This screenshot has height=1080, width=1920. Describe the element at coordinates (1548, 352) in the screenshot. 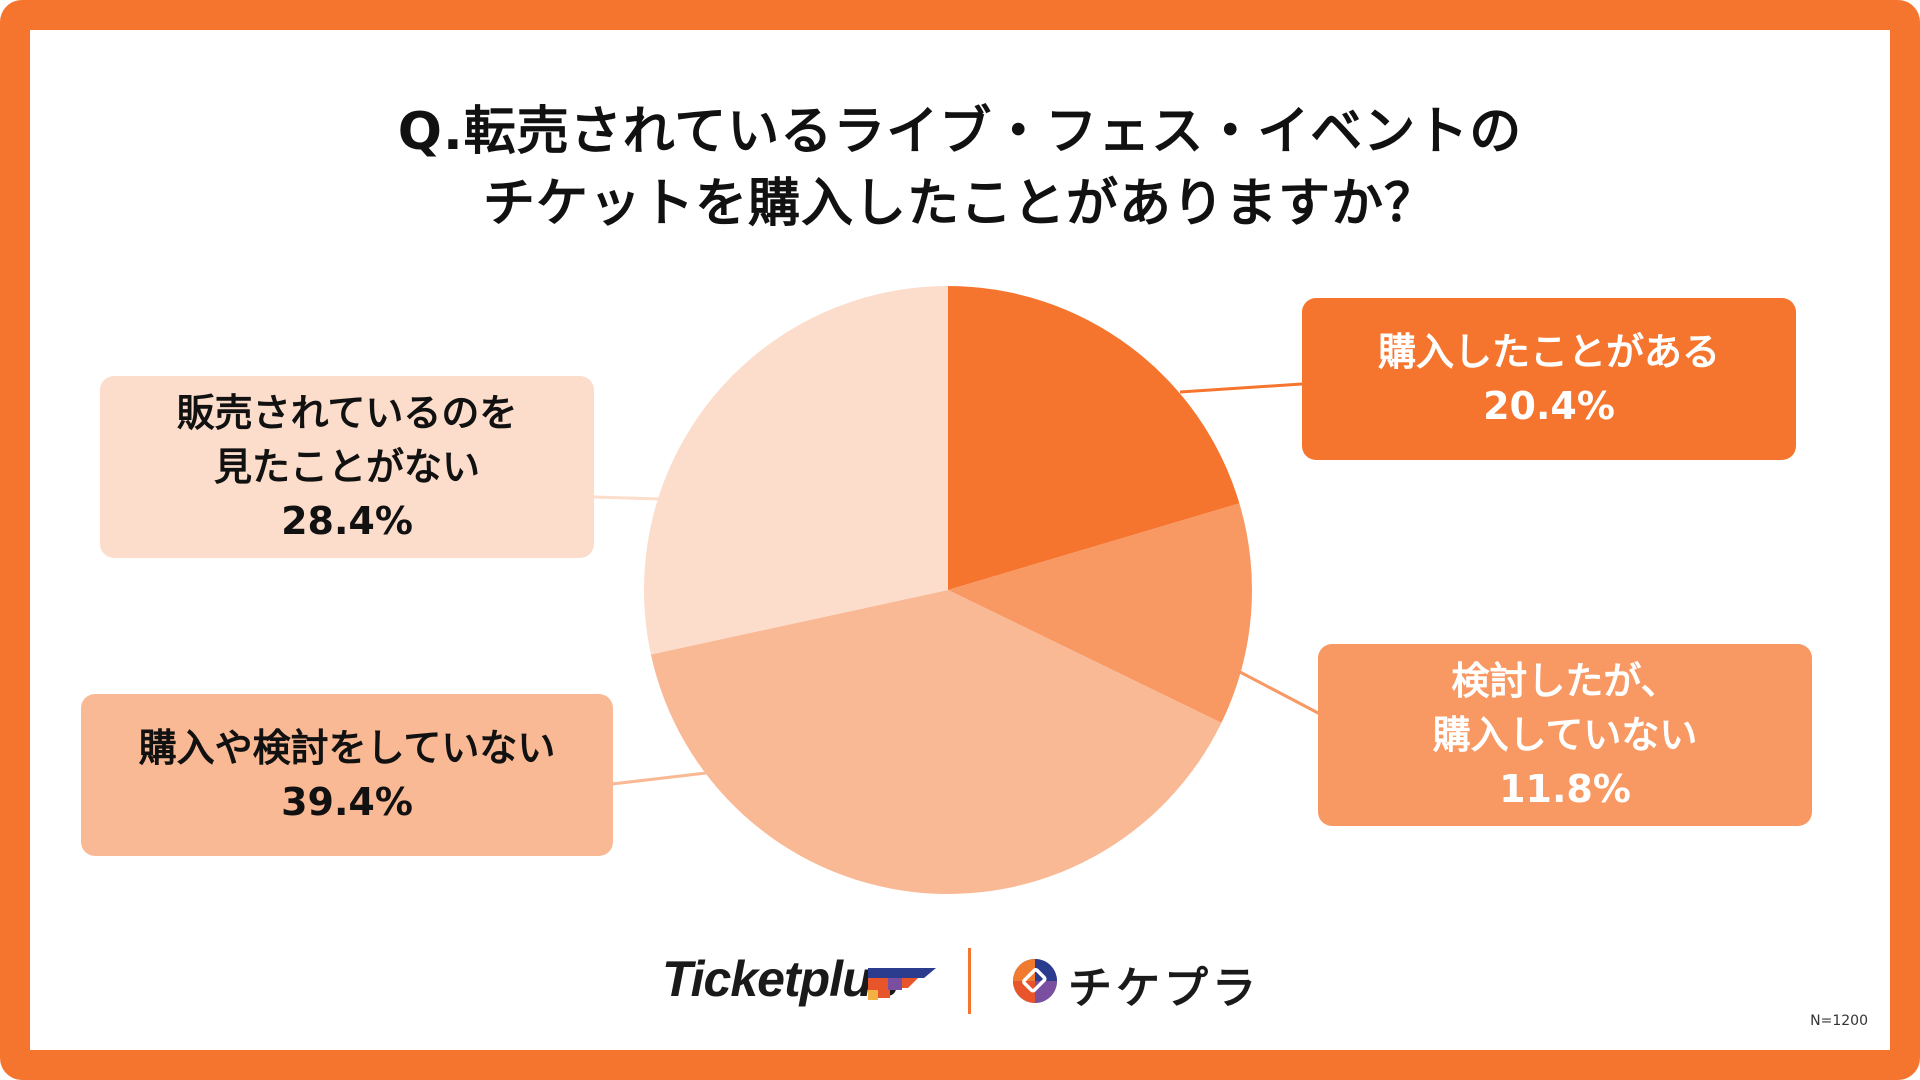

I see `label-text: 購入したことがある` at that location.